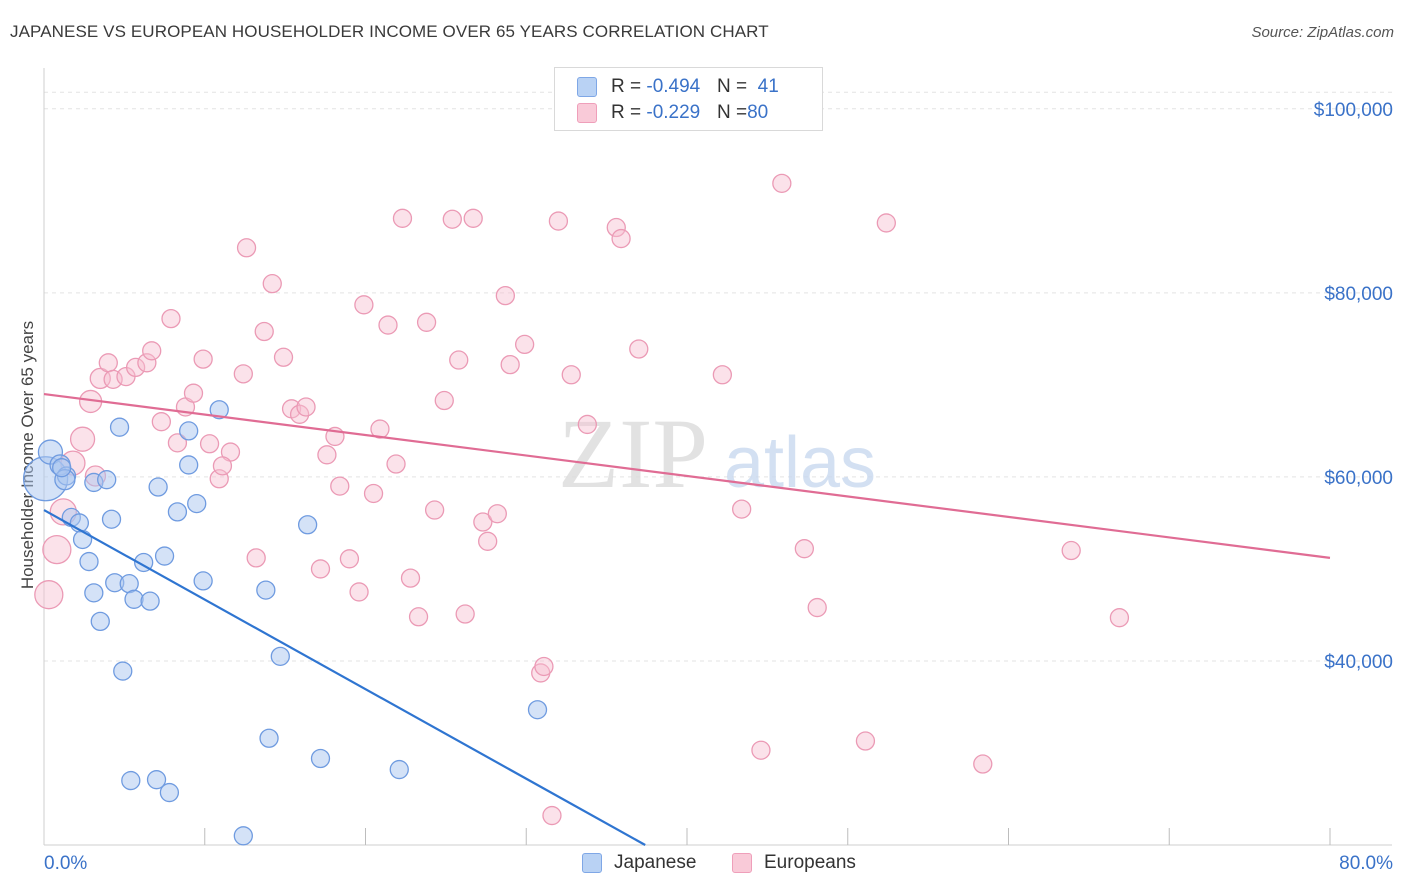  What do you see at coordinates (678, 87) in the screenshot?
I see `legend-row-japanese: R = -0.494 N = 41` at bounding box center [678, 87].